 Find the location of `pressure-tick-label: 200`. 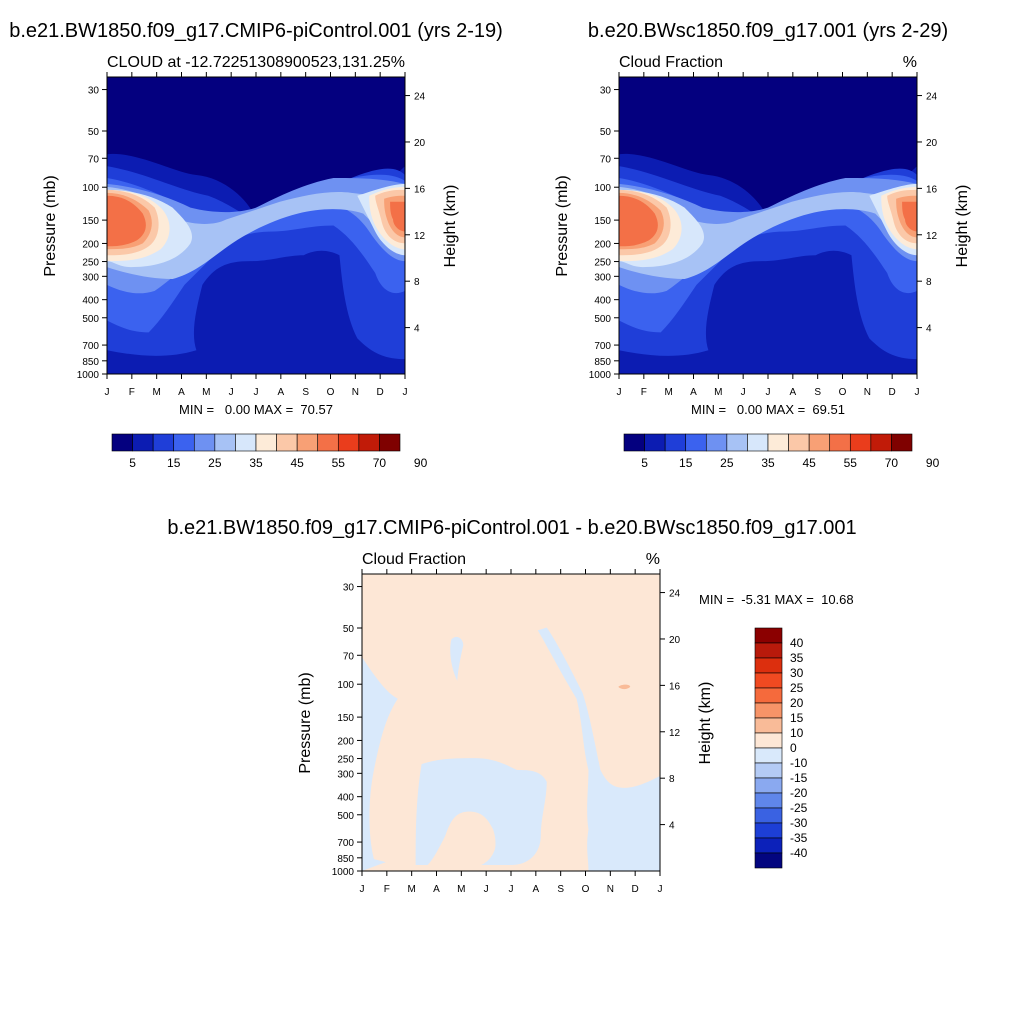

pressure-tick-label: 200 is located at coordinates (345, 741).